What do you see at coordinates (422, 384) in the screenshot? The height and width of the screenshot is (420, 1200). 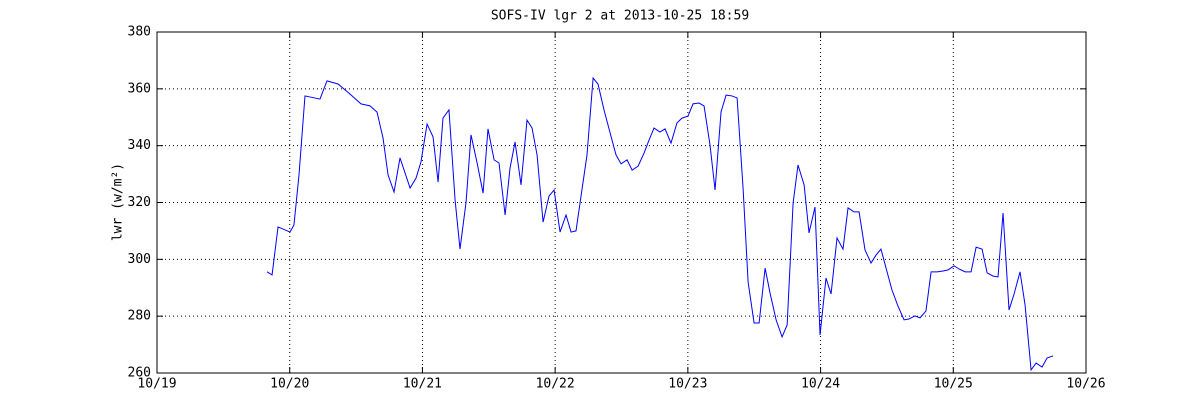 I see `x-tick-label: 10/21` at bounding box center [422, 384].